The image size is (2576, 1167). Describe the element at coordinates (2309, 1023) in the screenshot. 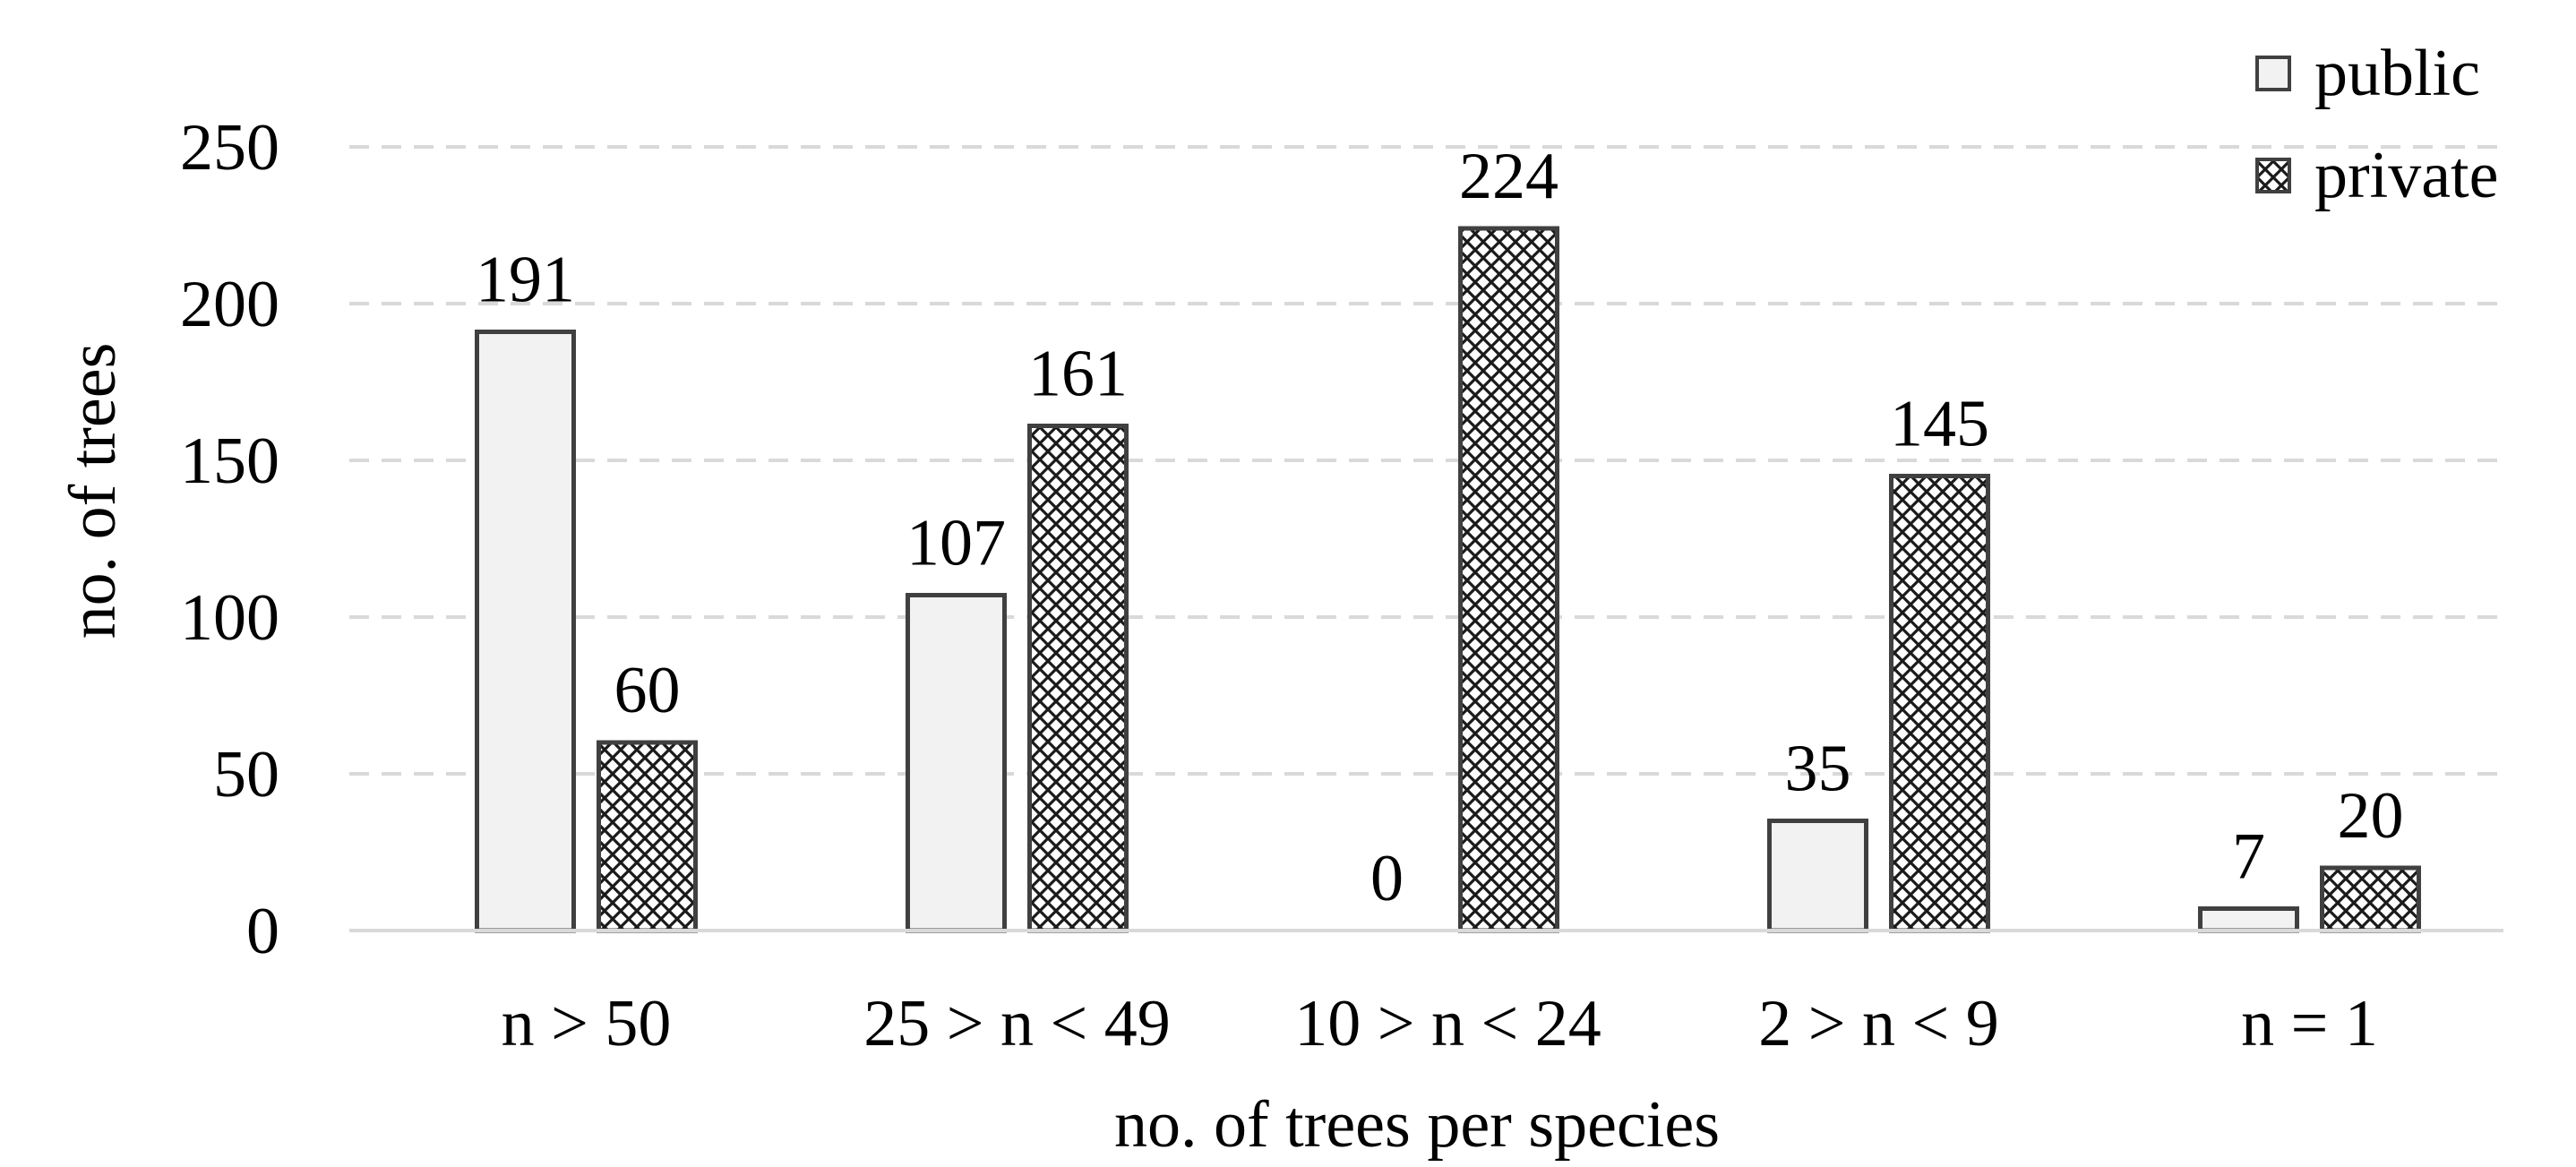

I see `x-category-label: n = 1` at that location.